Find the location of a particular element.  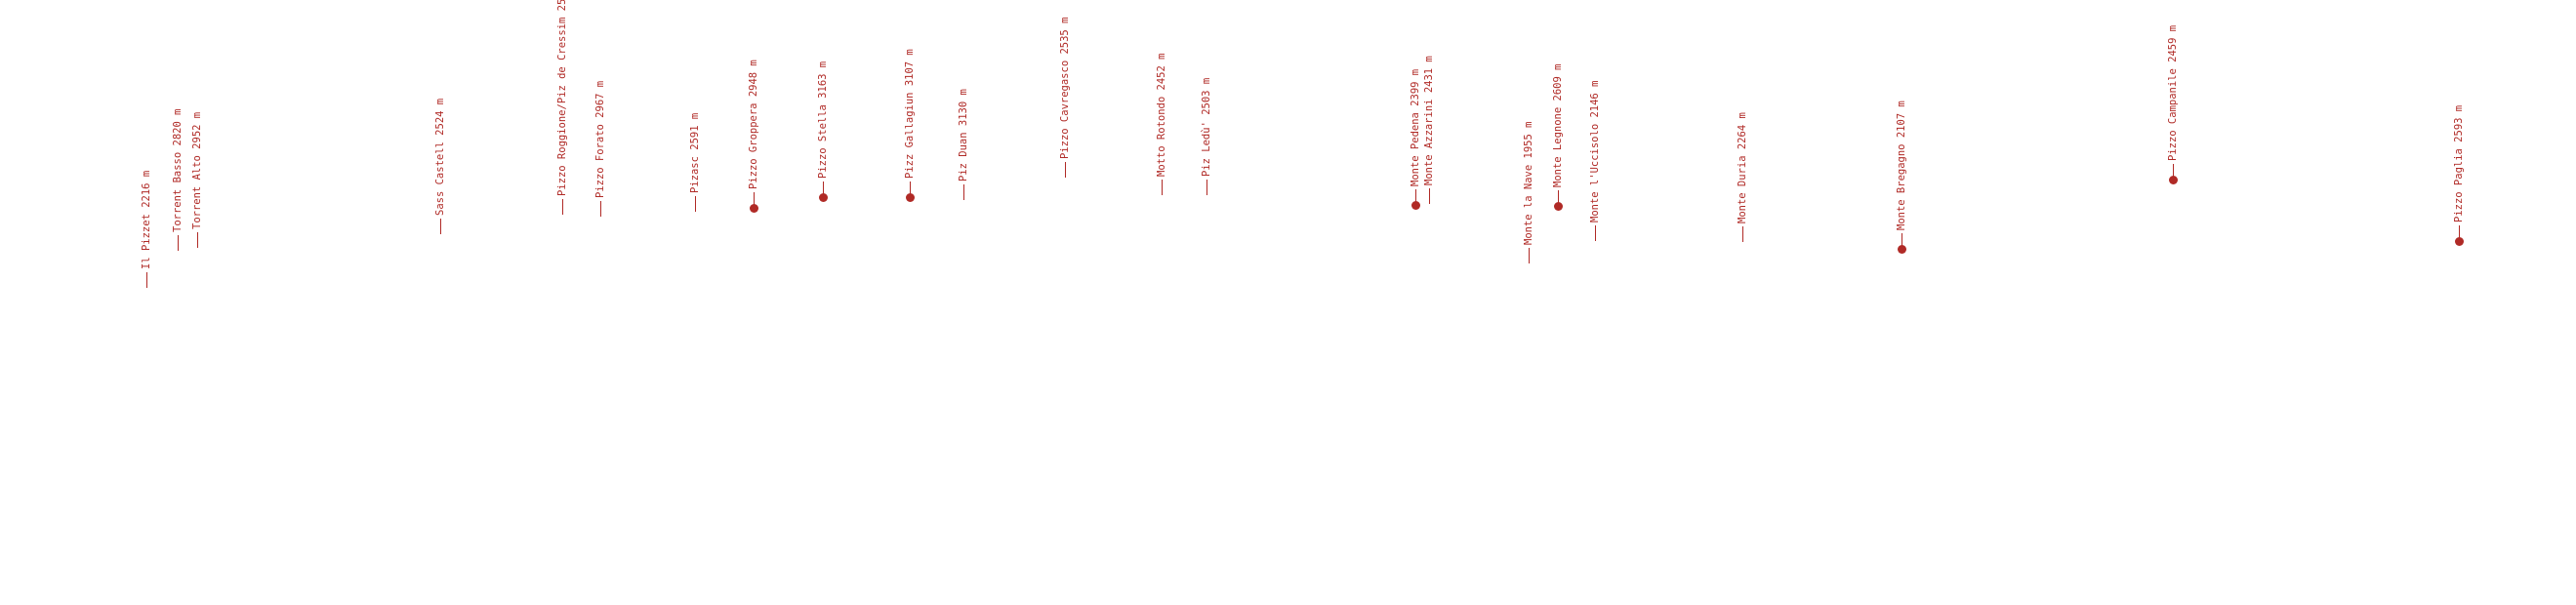

peak-label: Motto Rotondo 2452 m is located at coordinates (1161, 124).